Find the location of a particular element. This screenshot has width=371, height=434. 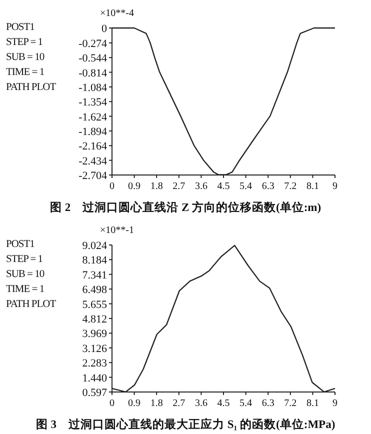

text: 图 3 过洞口圆心直线的最大正应力 S₁ 的函数(单位:MPa) is located at coordinates (186, 424).